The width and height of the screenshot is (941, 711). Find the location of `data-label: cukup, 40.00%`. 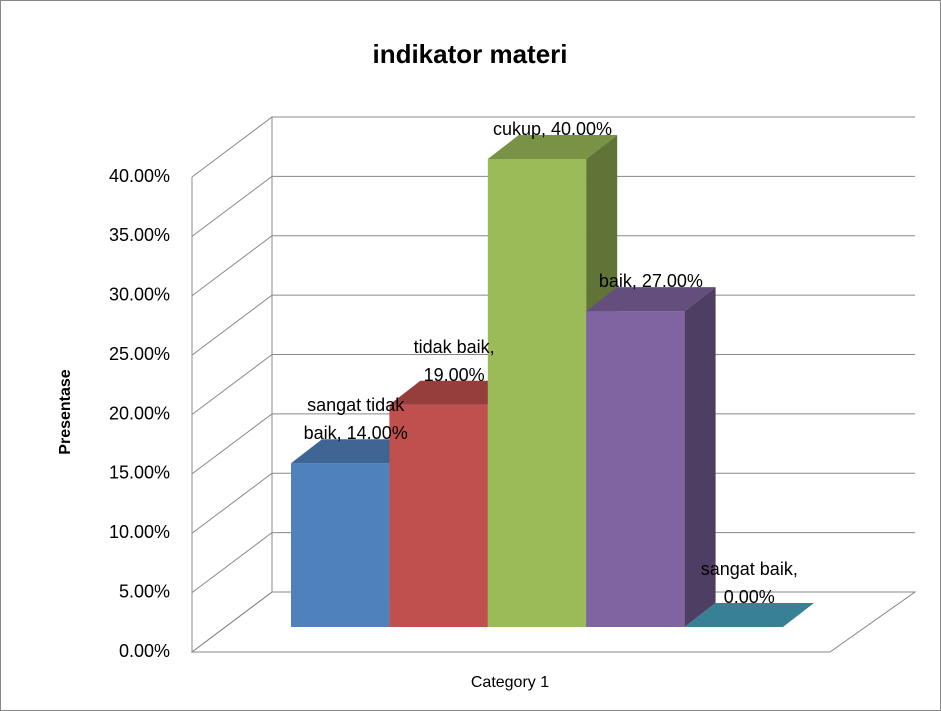

data-label: cukup, 40.00% is located at coordinates (552, 129).